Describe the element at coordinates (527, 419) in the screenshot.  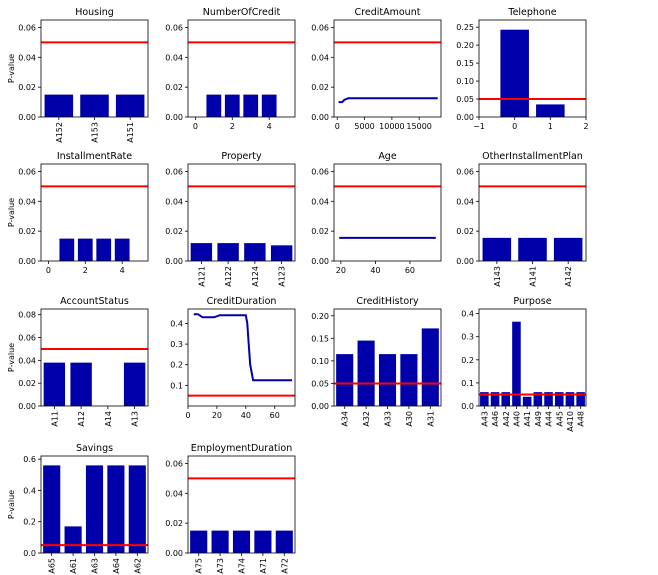
I see `x-tick-label: A41` at that location.